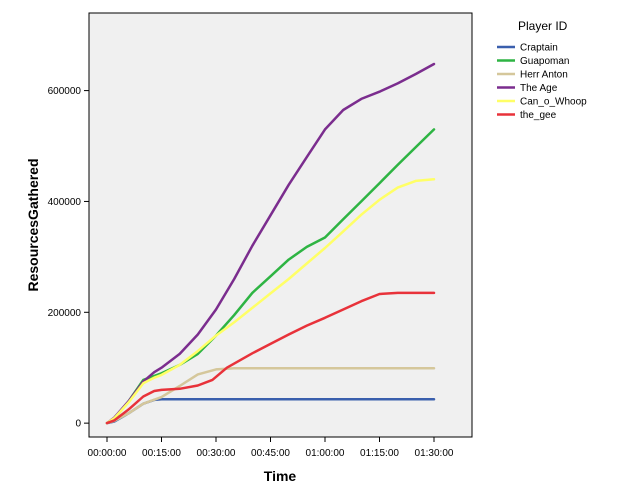  Describe the element at coordinates (325, 453) in the screenshot. I see `x-tick-label: 01:00:00` at that location.